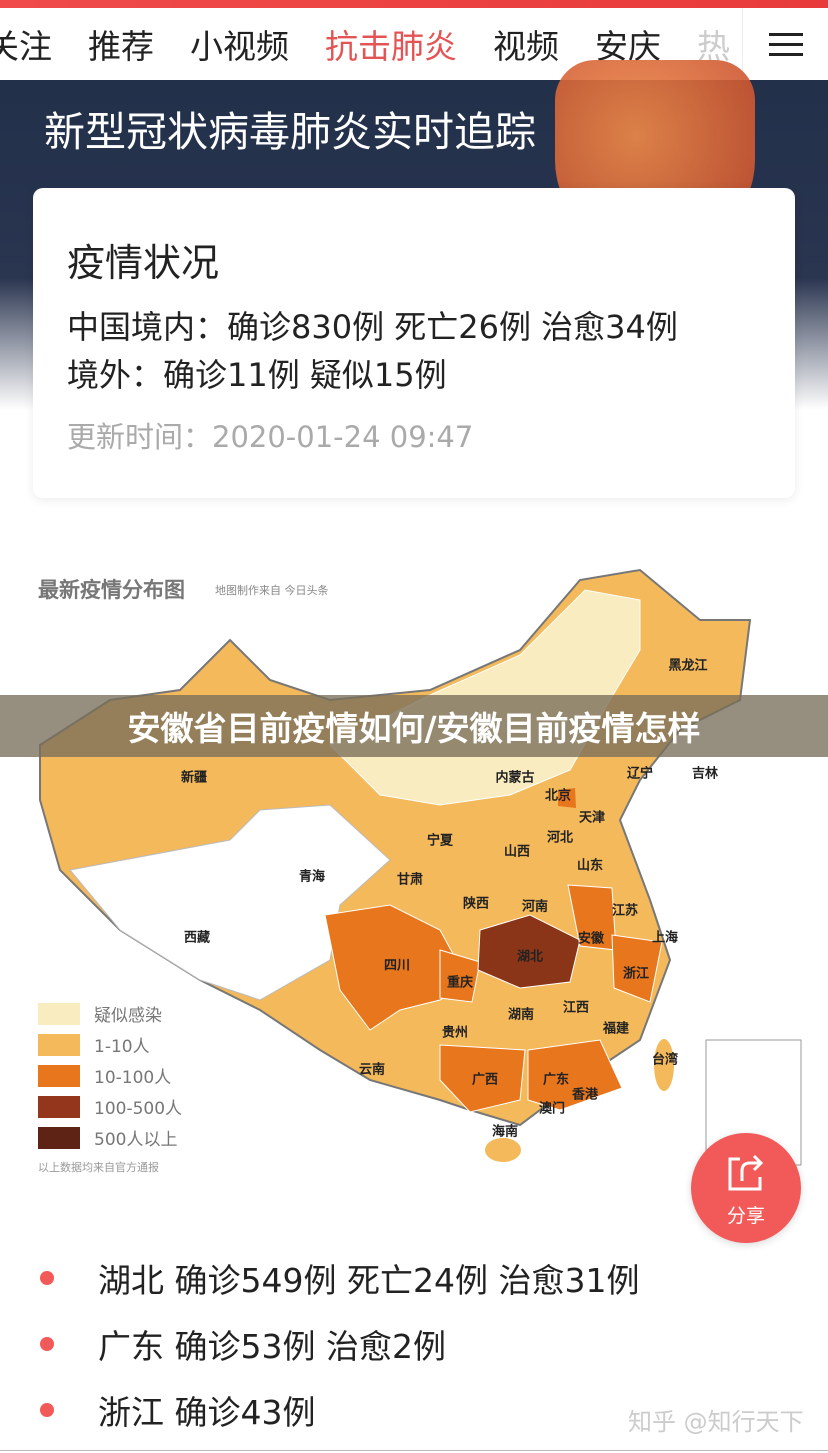 Image resolution: width=828 pixels, height=1453 pixels. Describe the element at coordinates (414, 4) in the screenshot. I see `top-accent-bar` at that location.